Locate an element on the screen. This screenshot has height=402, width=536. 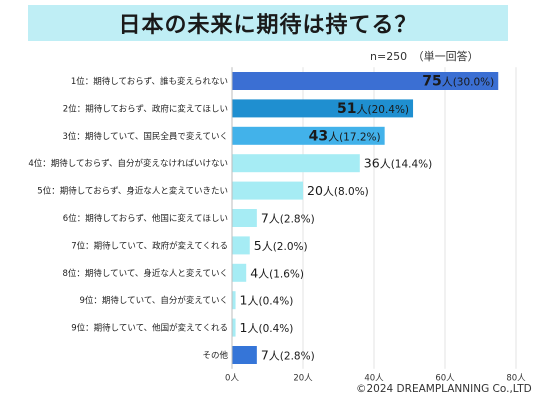
copyright-notice: ©2024 DREAMPLANNING Co.,LTD is located at coordinates (444, 389).